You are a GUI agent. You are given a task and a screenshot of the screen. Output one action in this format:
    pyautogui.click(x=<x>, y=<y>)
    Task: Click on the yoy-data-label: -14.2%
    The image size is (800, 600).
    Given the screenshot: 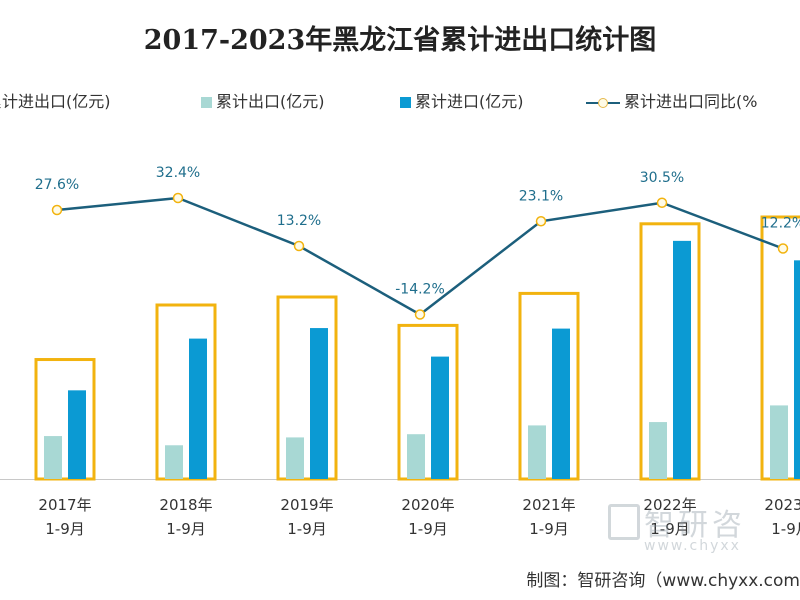 What is the action you would take?
    pyautogui.click(x=420, y=290)
    